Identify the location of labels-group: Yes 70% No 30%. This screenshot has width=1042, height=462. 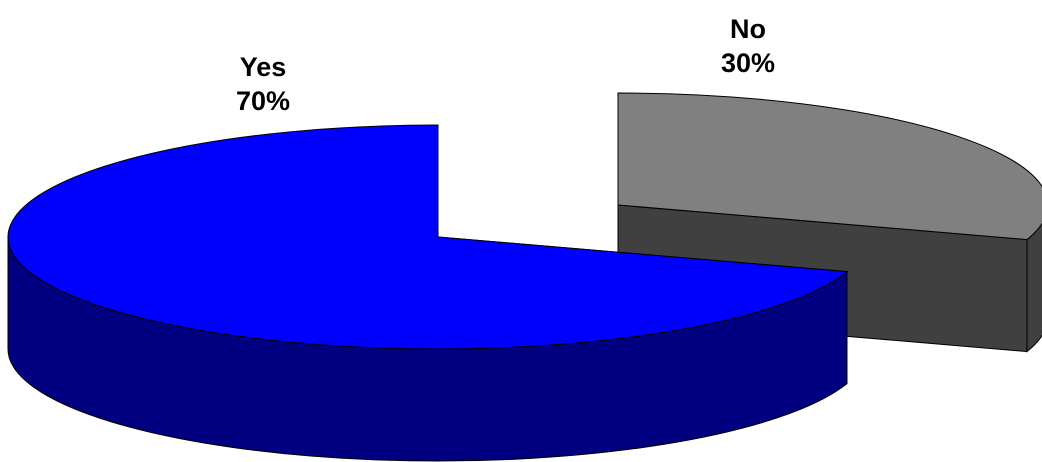
(505, 65).